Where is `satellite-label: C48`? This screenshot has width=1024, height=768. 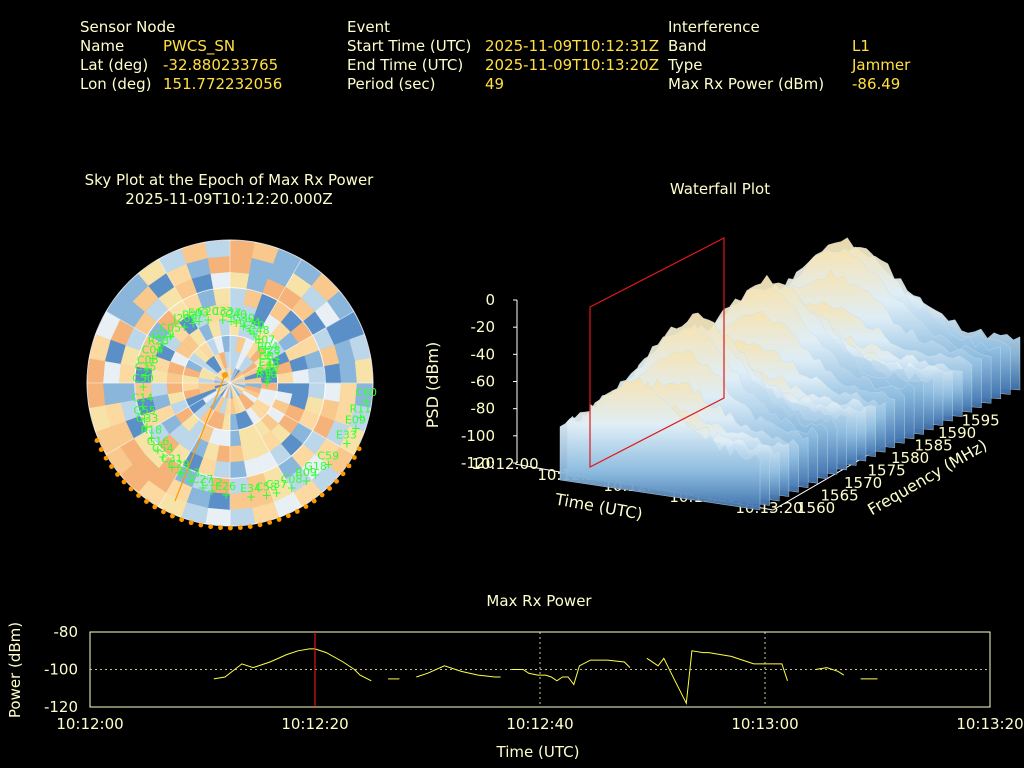 satellite-label: C48 is located at coordinates (259, 330).